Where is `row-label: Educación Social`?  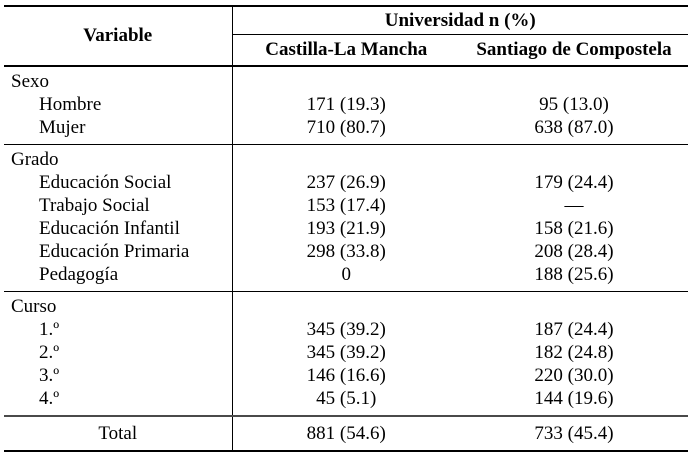
row-label: Educación Social is located at coordinates (118, 182).